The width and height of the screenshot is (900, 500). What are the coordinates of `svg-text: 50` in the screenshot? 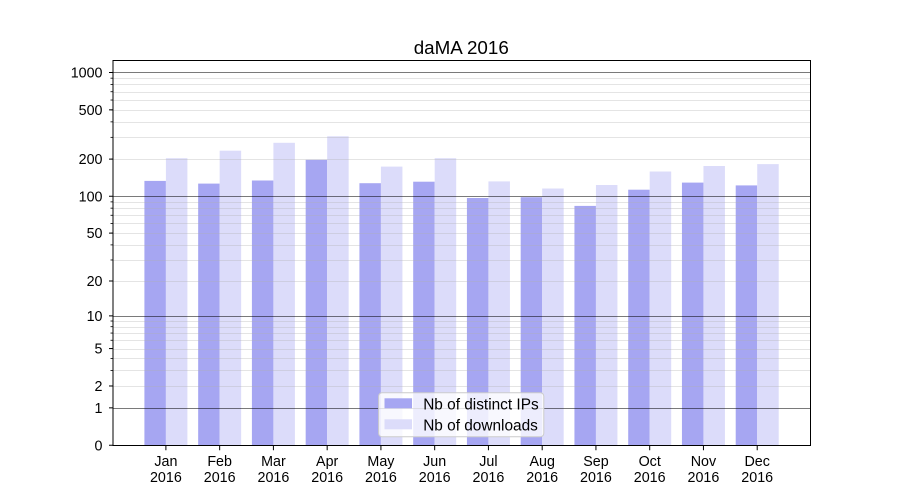 It's located at (95, 234).